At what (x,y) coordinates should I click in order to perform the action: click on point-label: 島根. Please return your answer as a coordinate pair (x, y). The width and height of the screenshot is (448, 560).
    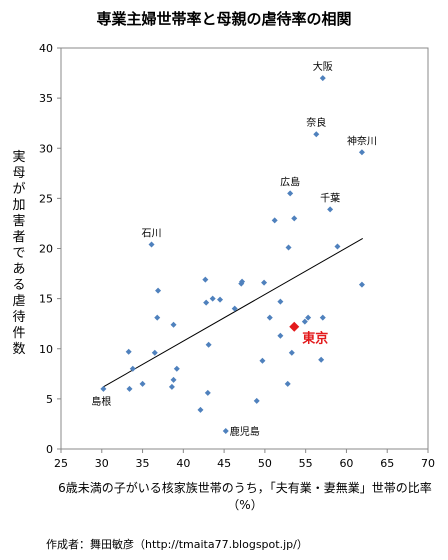
    Looking at the image, I should click on (101, 401).